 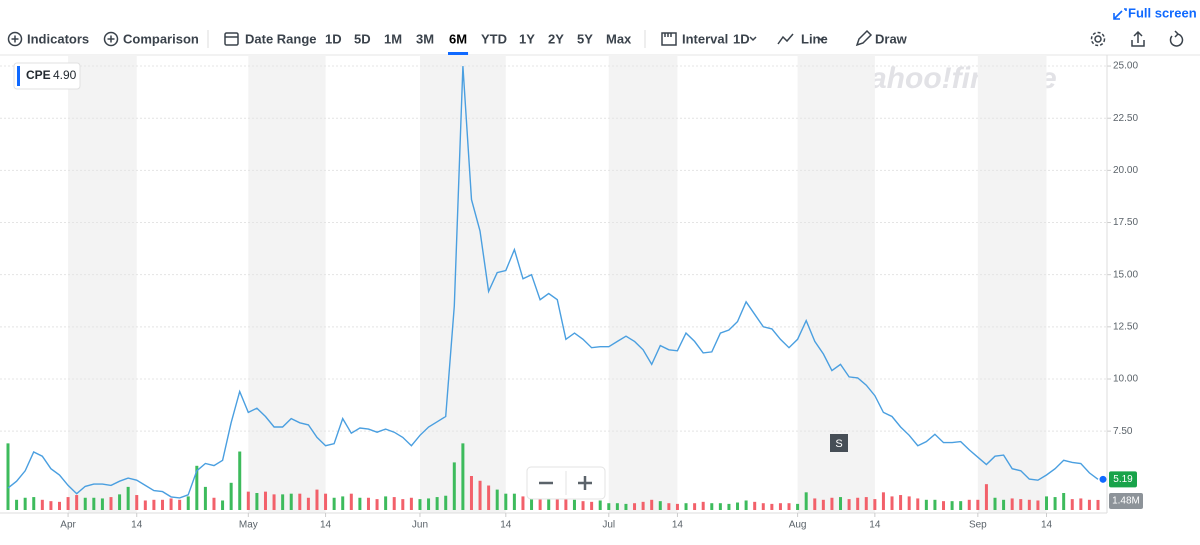 What do you see at coordinates (585, 483) in the screenshot?
I see `zoom-in` at bounding box center [585, 483].